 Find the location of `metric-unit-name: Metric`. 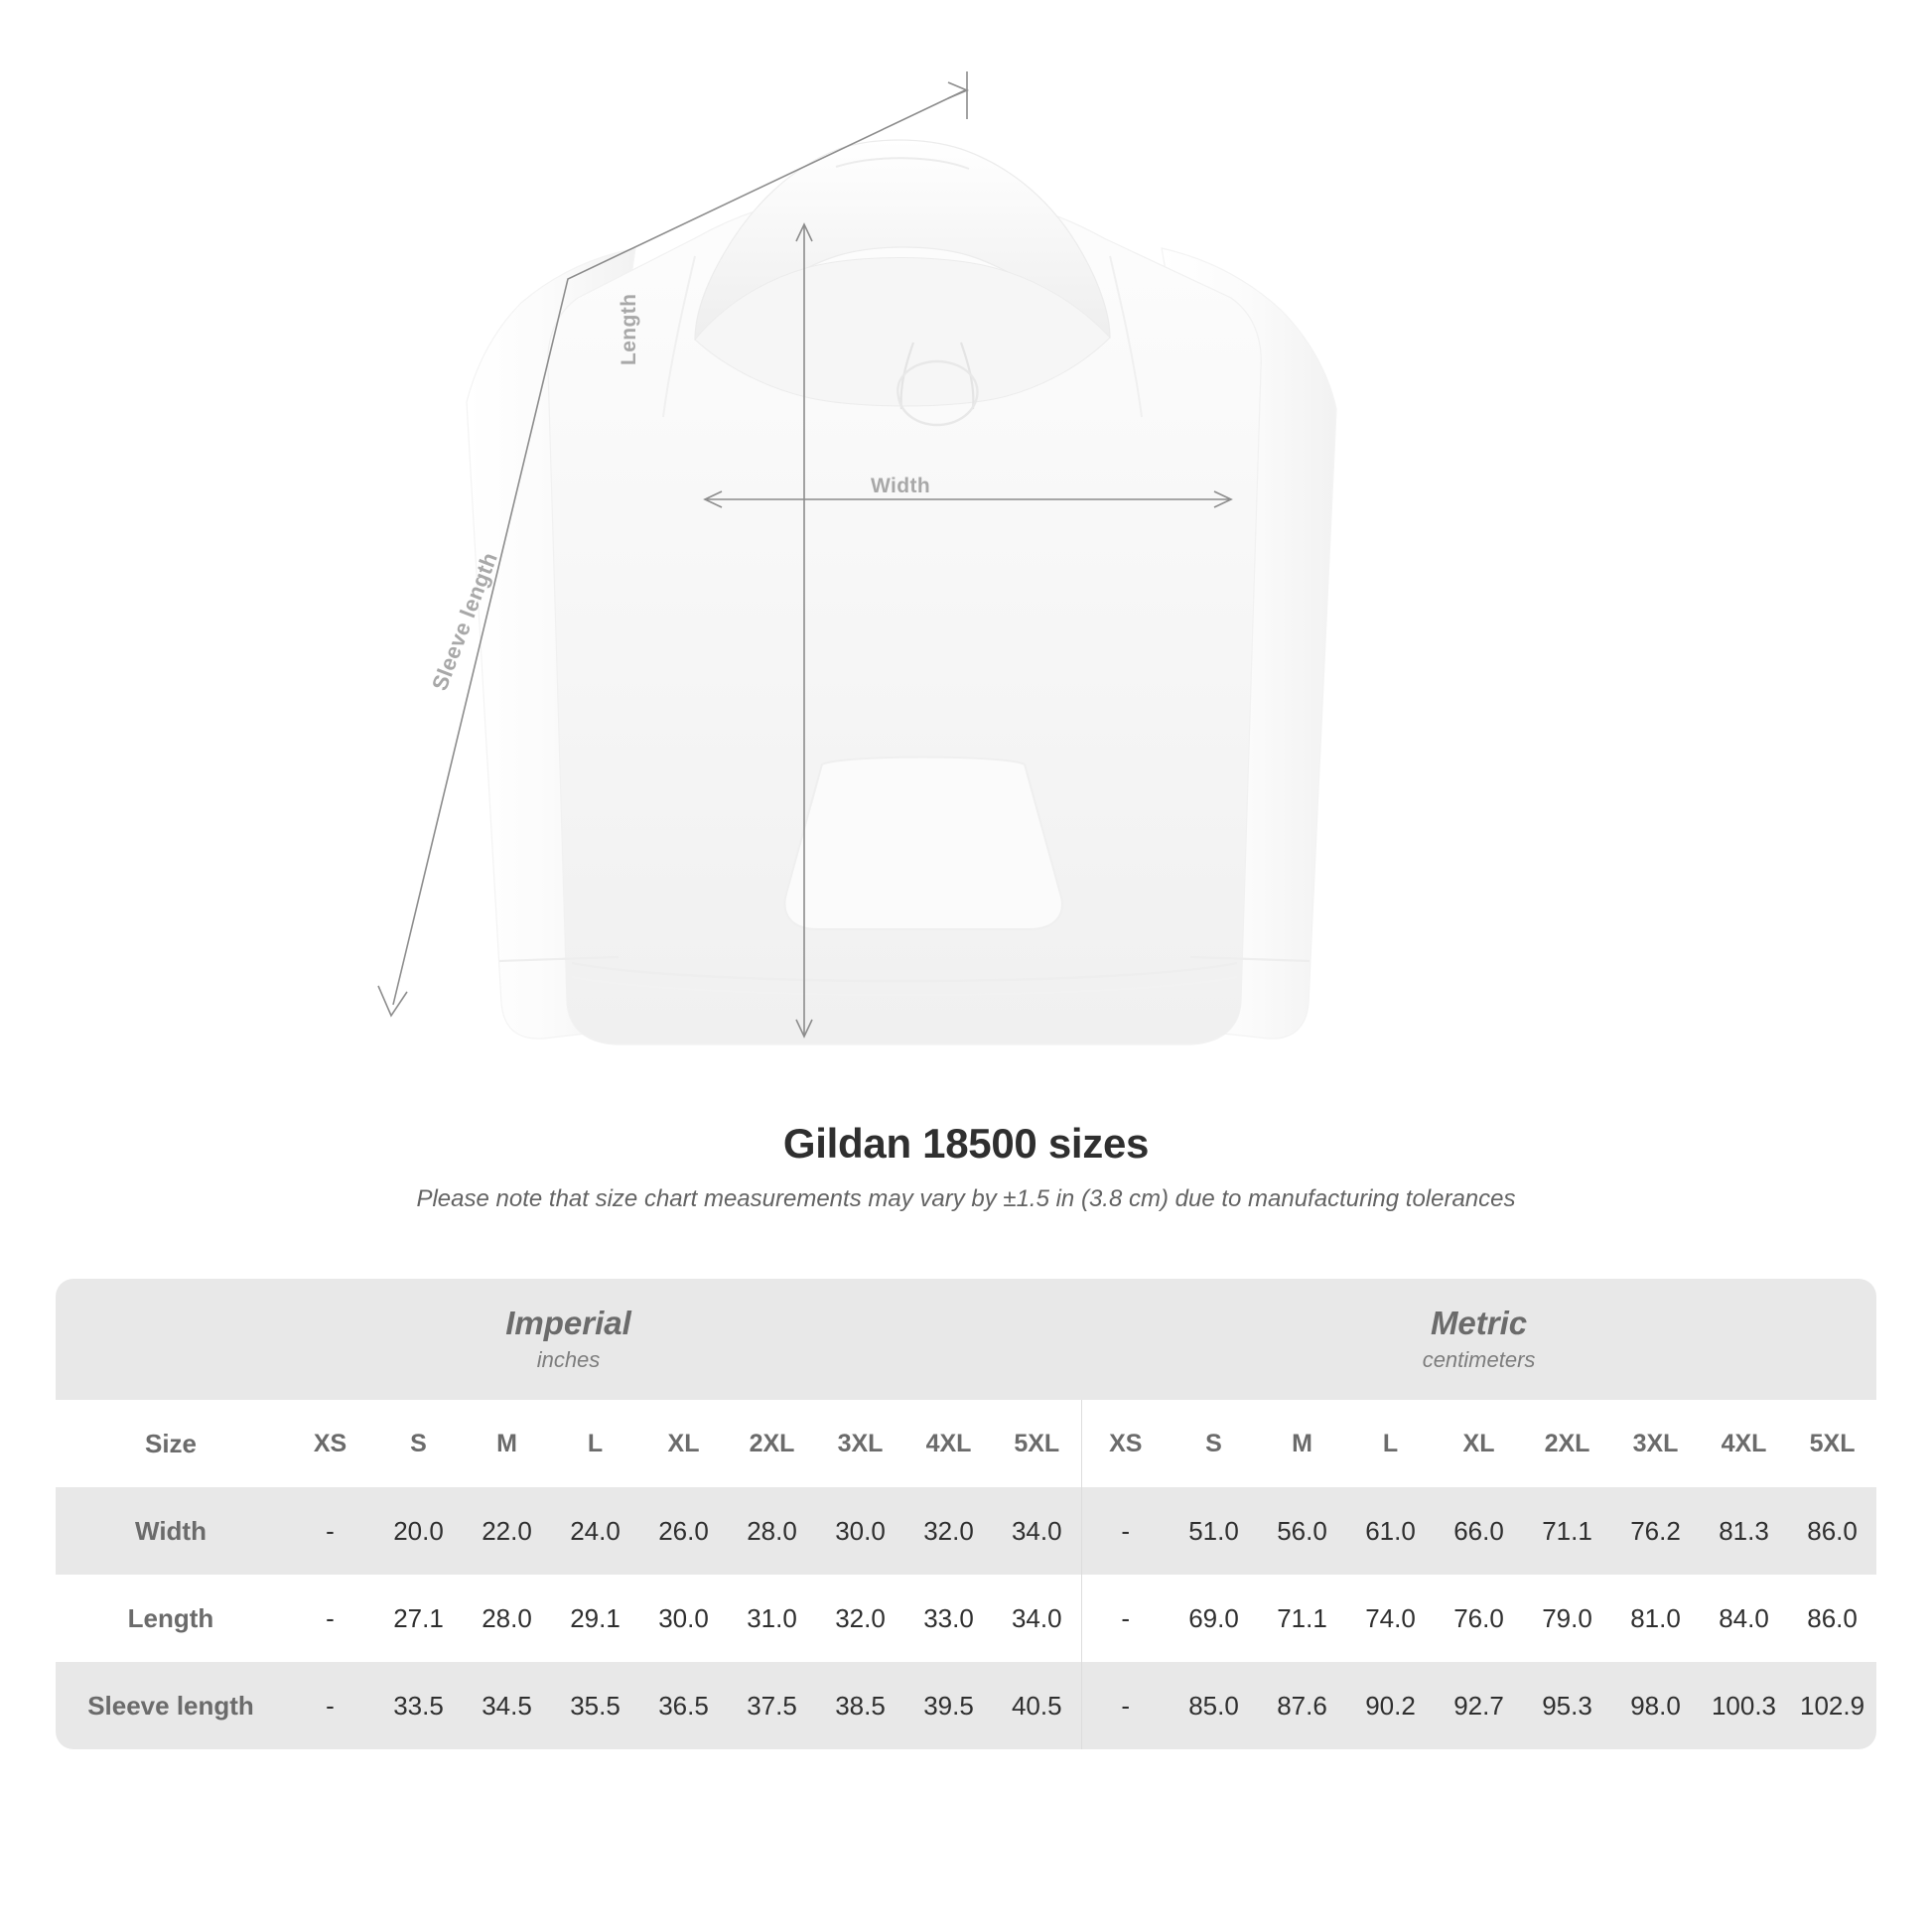

metric-unit-name: Metric is located at coordinates (1479, 1323).